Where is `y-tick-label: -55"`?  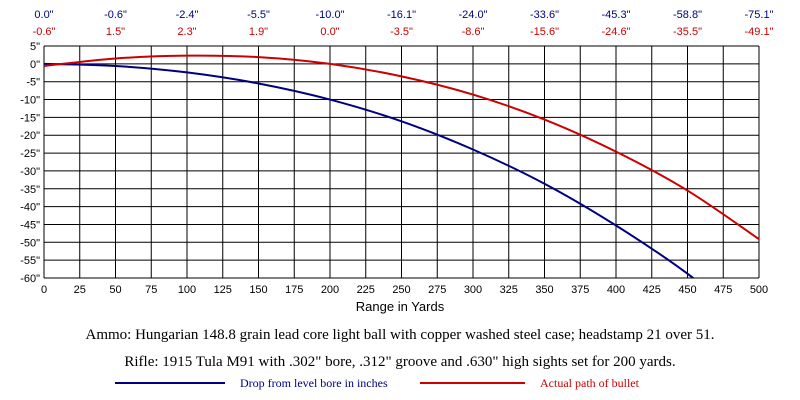 y-tick-label: -55" is located at coordinates (30, 261).